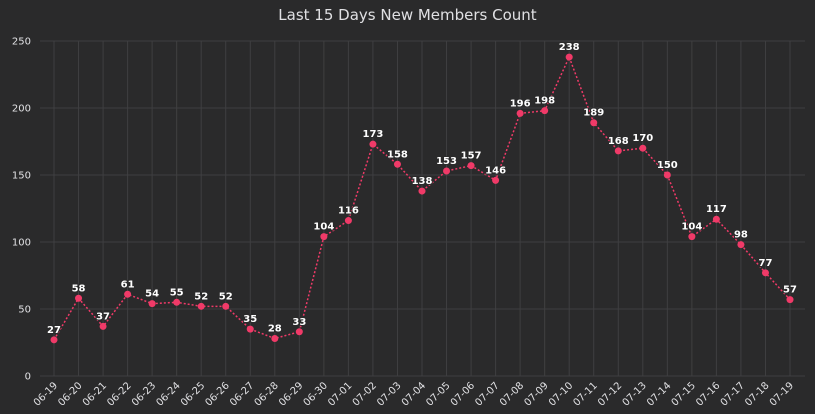  Describe the element at coordinates (593, 113) in the screenshot. I see `data-label: 189` at that location.